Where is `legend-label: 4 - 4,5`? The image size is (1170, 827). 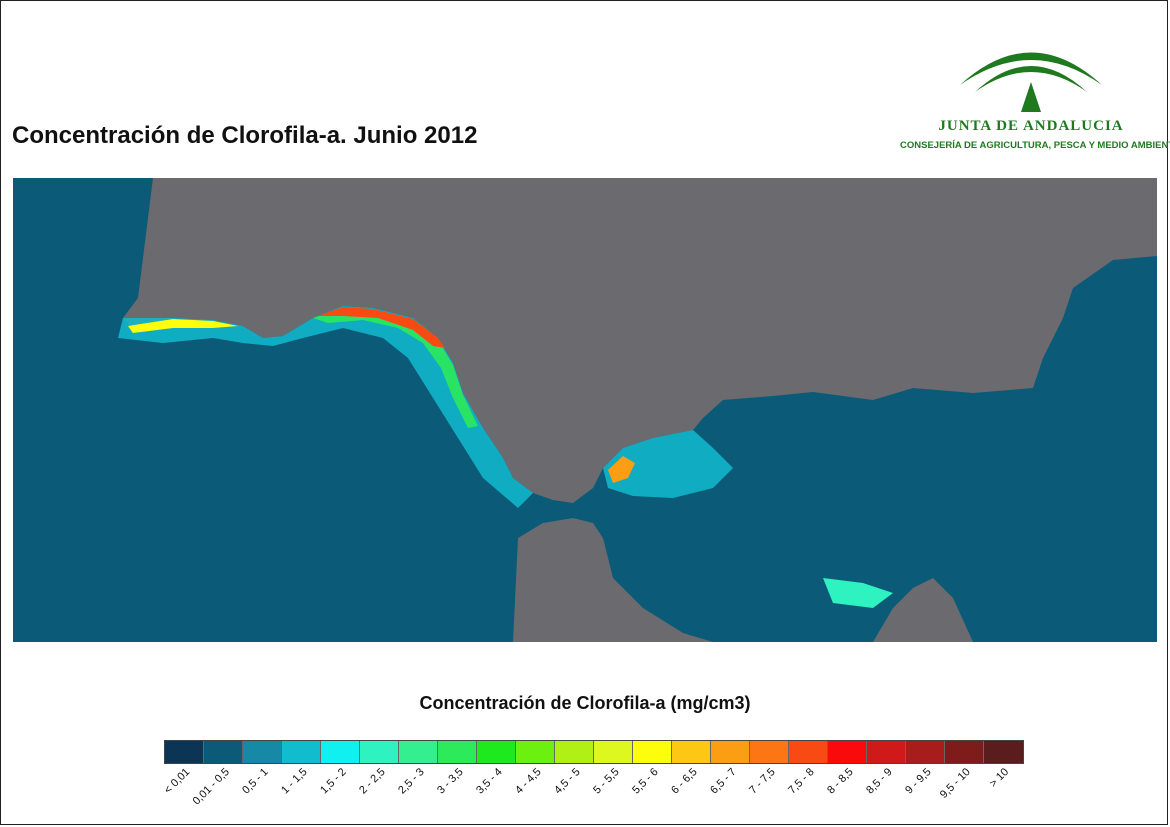
legend-label: 4 - 4,5 is located at coordinates (528, 781).